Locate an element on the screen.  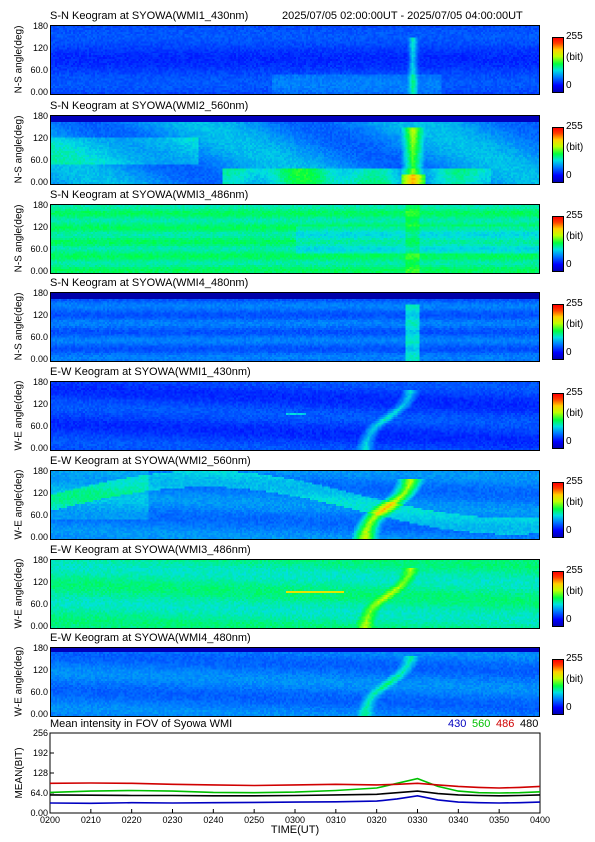
y-tick-label: 128 is located at coordinates (40, 773).